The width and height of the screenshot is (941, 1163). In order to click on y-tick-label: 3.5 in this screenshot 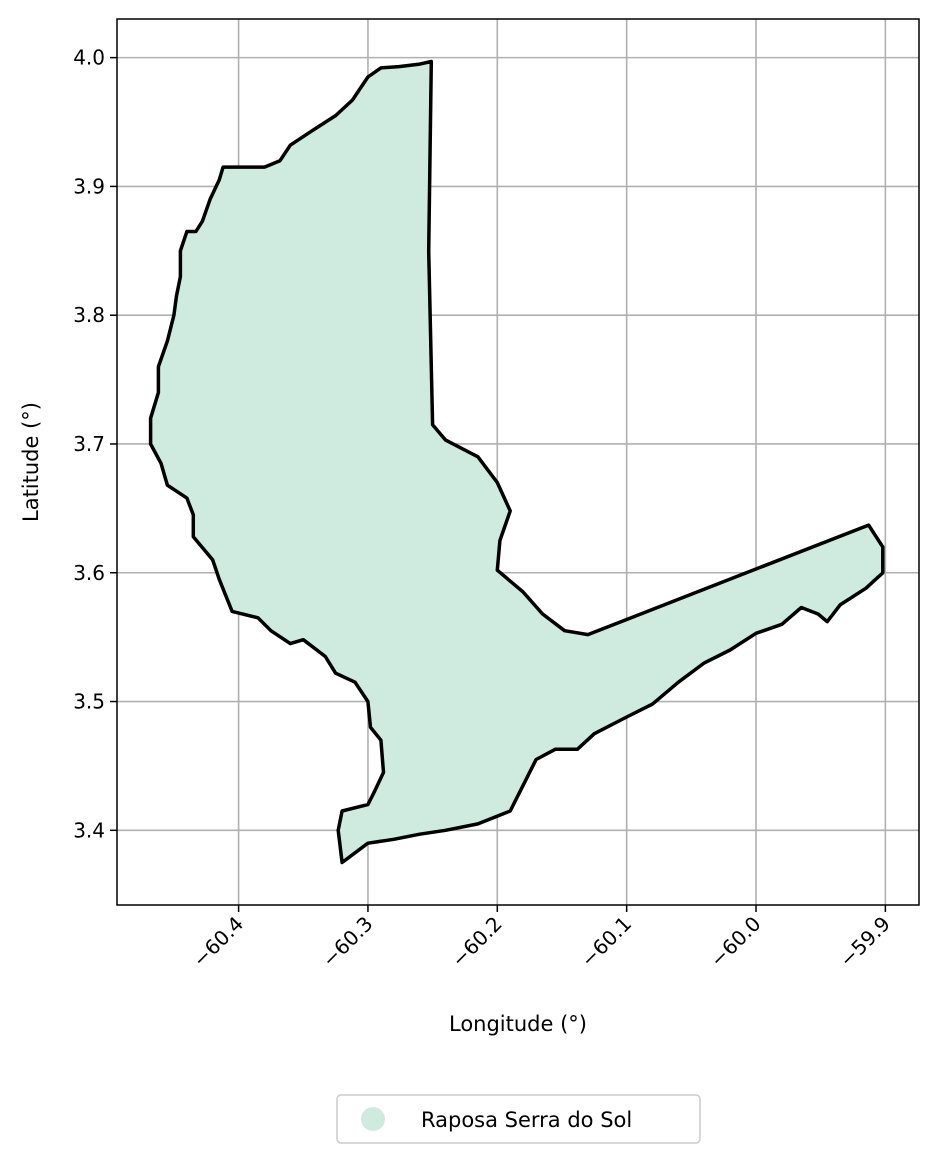, I will do `click(89, 702)`.